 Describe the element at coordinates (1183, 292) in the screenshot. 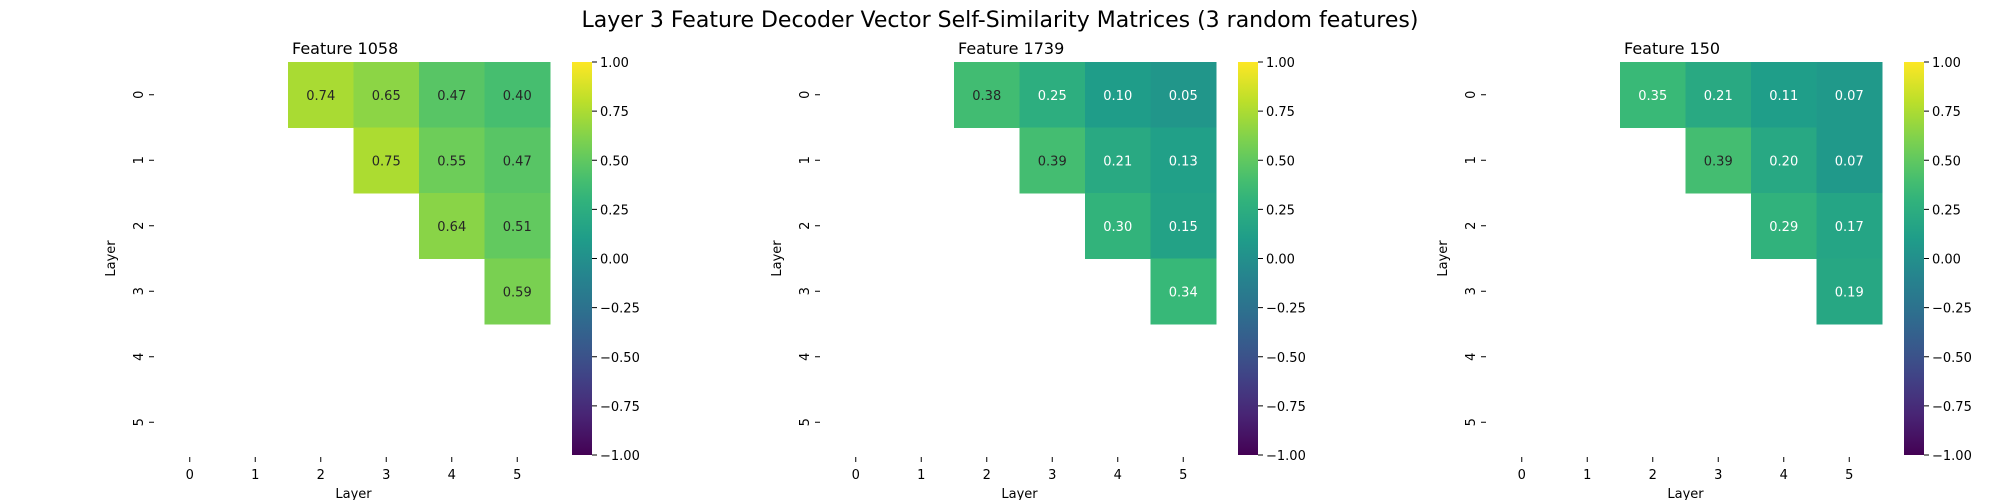

I see `cell-value-label: 0.34` at that location.